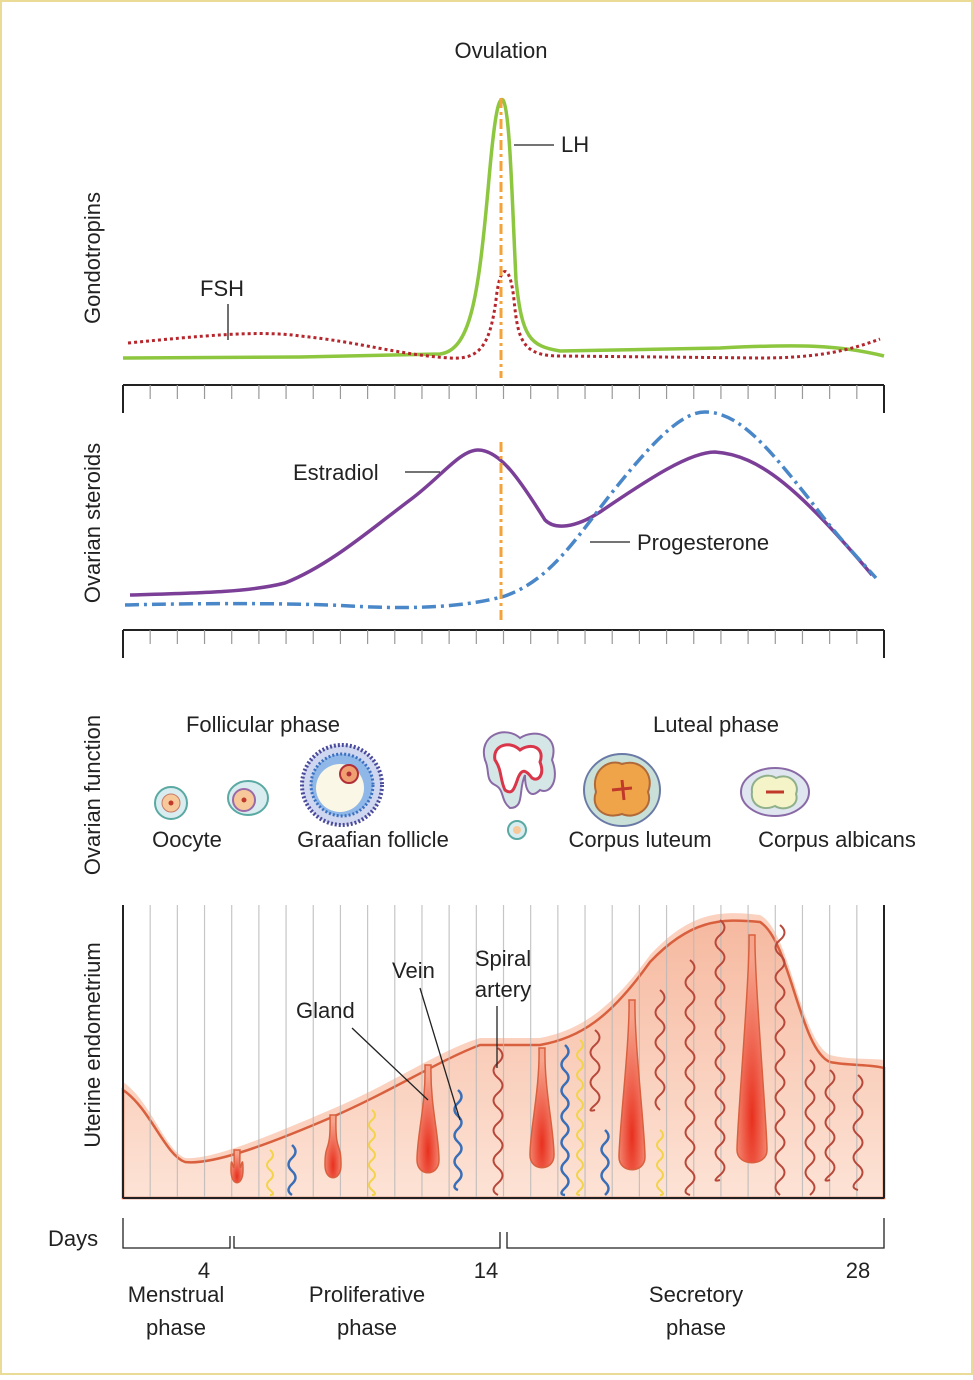 This screenshot has height=1380, width=973. Describe the element at coordinates (92, 523) in the screenshot. I see `panel-label: Ovarian steroids` at that location.